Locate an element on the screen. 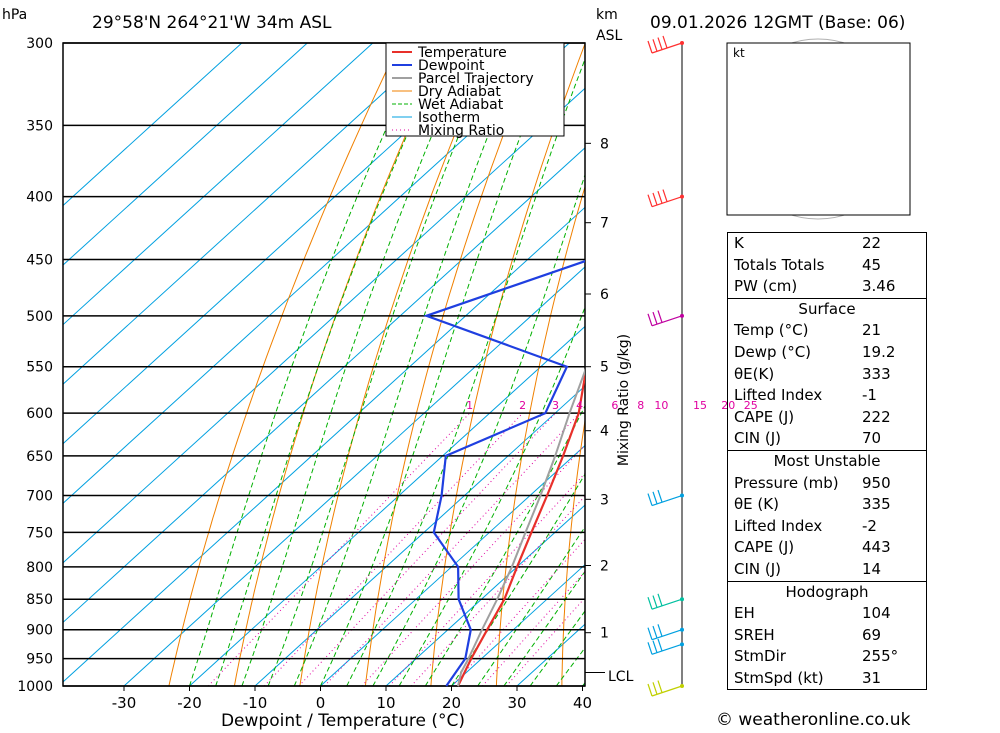 The image size is (1000, 733). datetime-title: 09.01.2026 12GMT (Base: 06) is located at coordinates (777, 23).